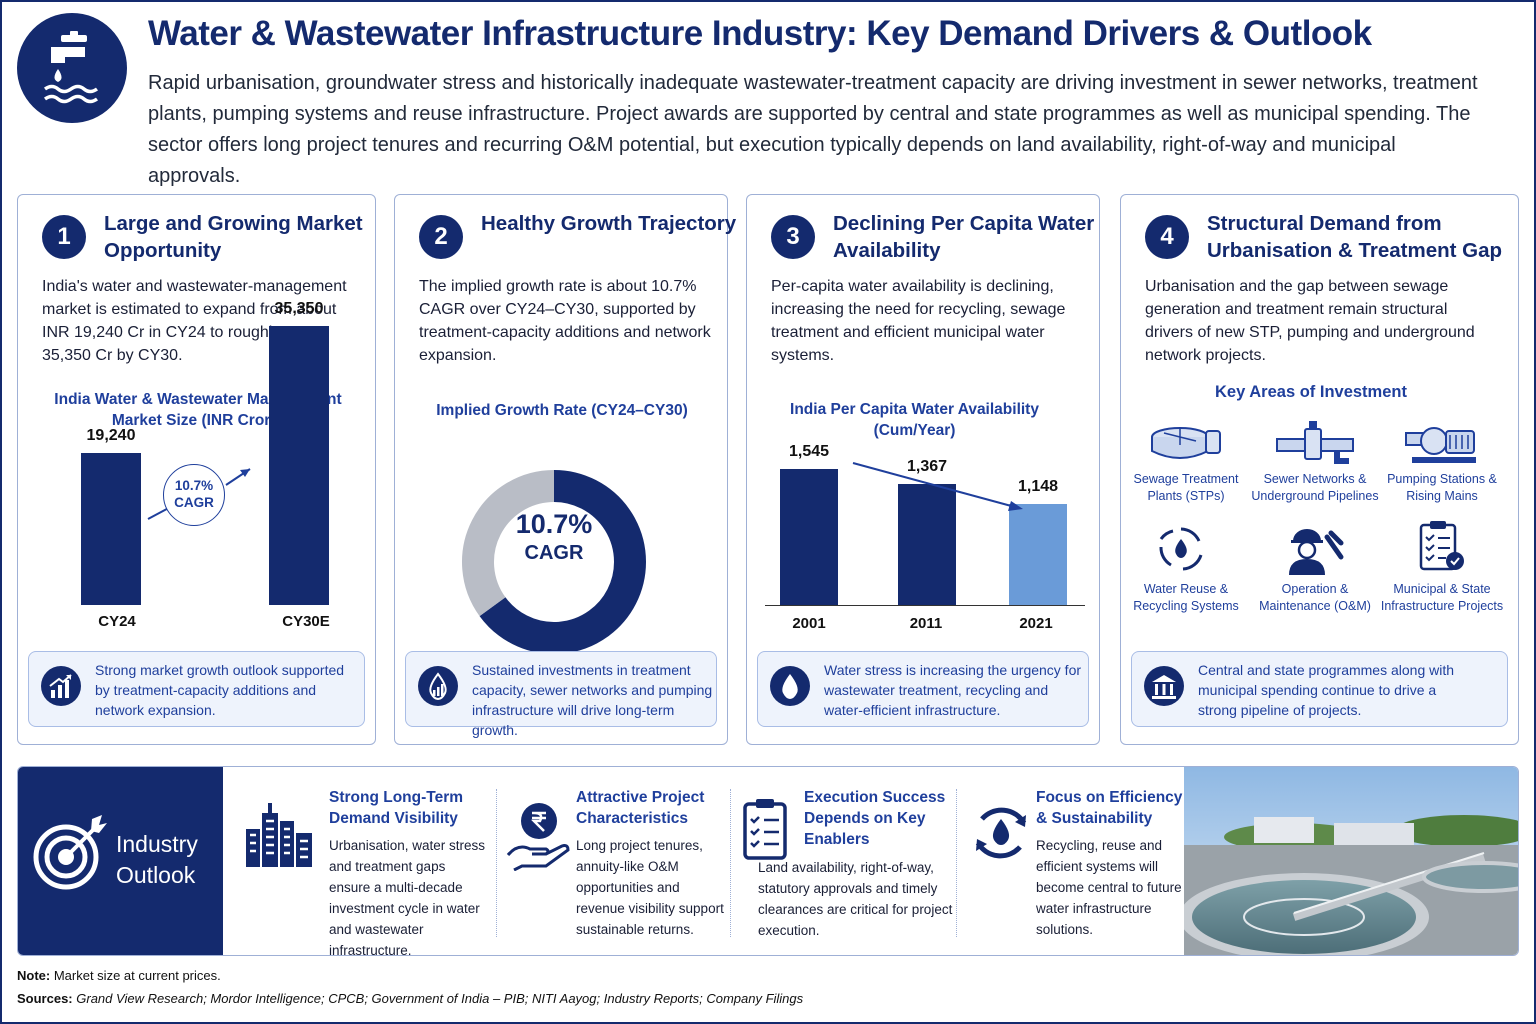 The image size is (1536, 1024). I want to click on cagr-donut-chart, so click(554, 562).